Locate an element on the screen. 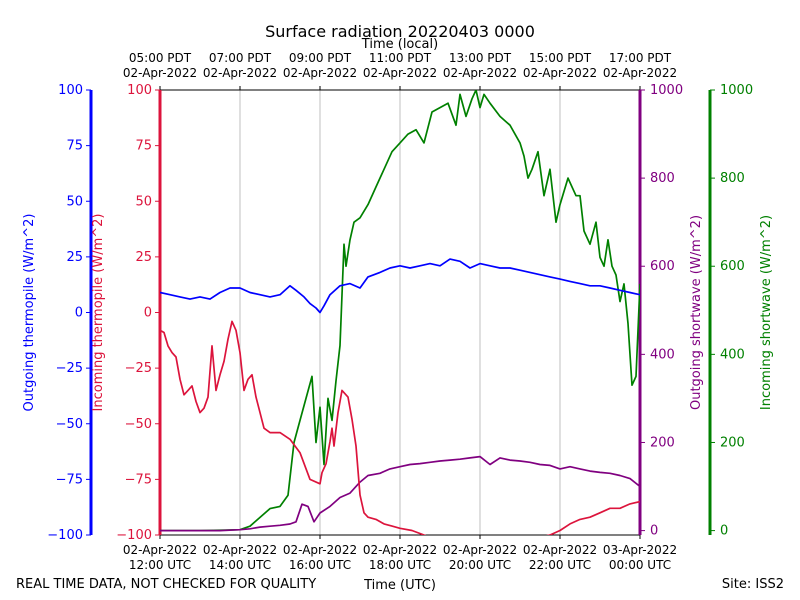 The image size is (800, 600). top-tick-label-time: 15:00 PDT is located at coordinates (560, 58).